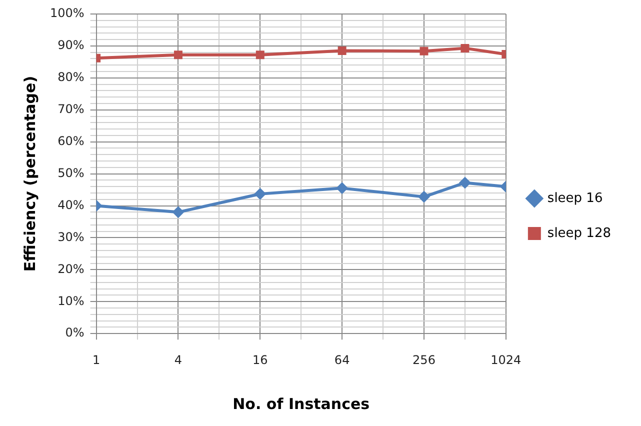 The height and width of the screenshot is (426, 641). Describe the element at coordinates (71, 301) in the screenshot. I see `y-tick-label: 10%` at that location.